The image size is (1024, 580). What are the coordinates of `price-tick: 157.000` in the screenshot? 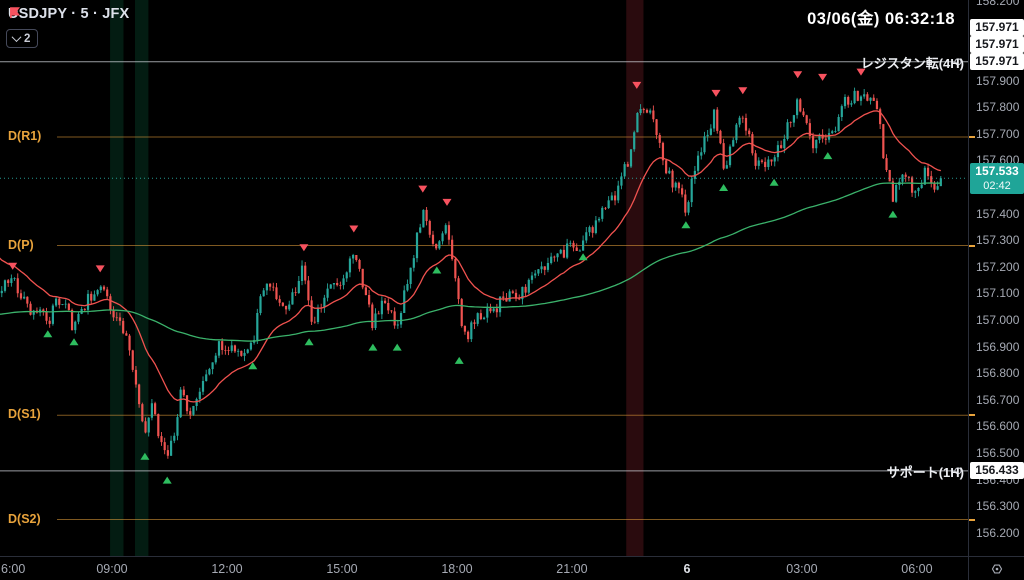 It's located at (998, 320).